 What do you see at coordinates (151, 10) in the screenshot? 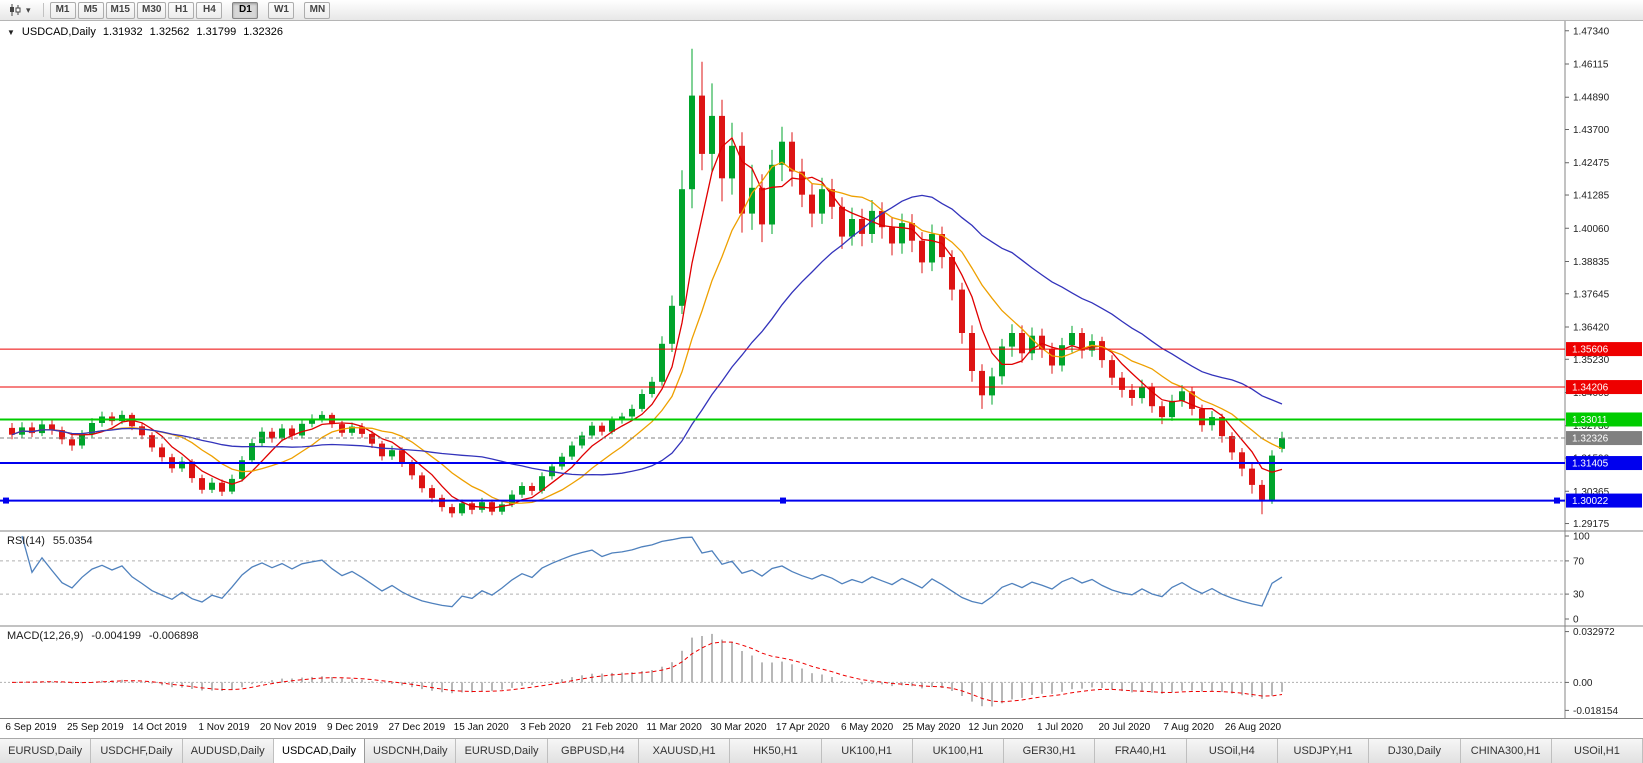
I see `timeframe-m30: M30` at bounding box center [151, 10].